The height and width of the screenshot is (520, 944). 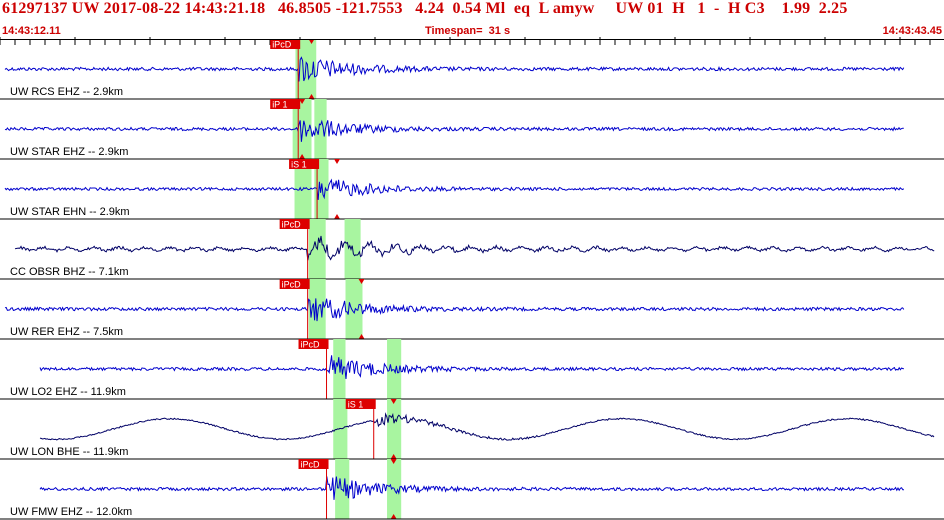 I want to click on channel-label: UW LO2 EHZ -- 11.9km, so click(x=68, y=392).